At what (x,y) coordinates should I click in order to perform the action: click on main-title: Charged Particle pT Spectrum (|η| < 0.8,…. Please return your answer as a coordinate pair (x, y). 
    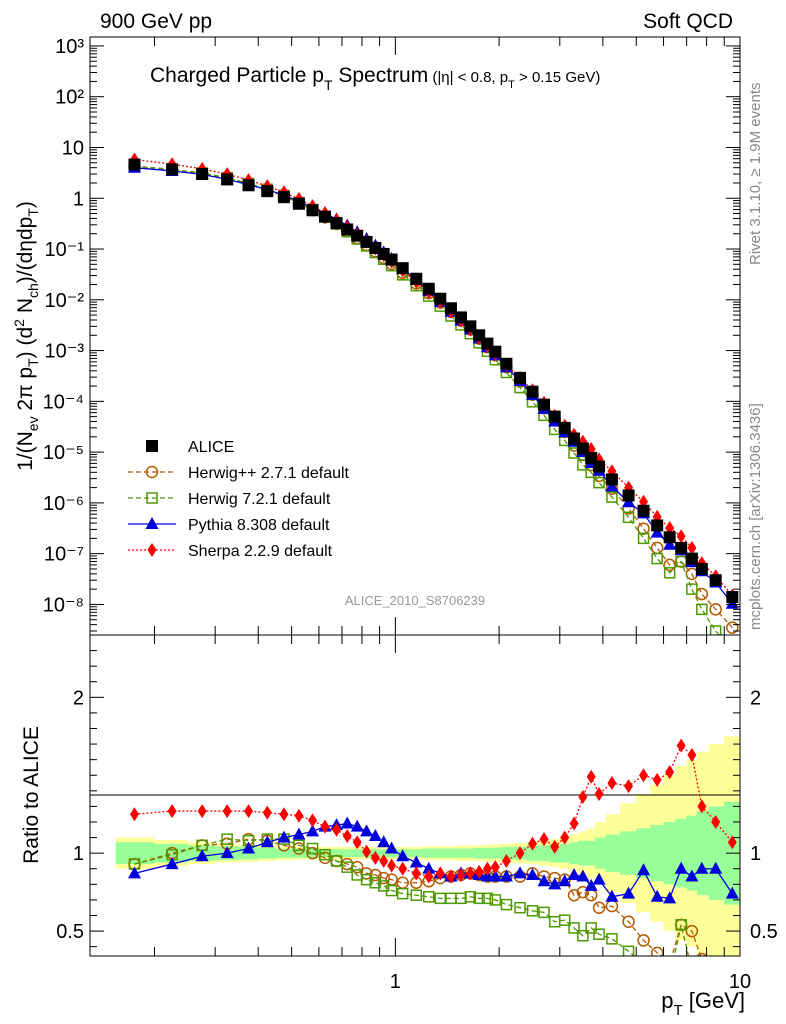
    Looking at the image, I should click on (375, 78).